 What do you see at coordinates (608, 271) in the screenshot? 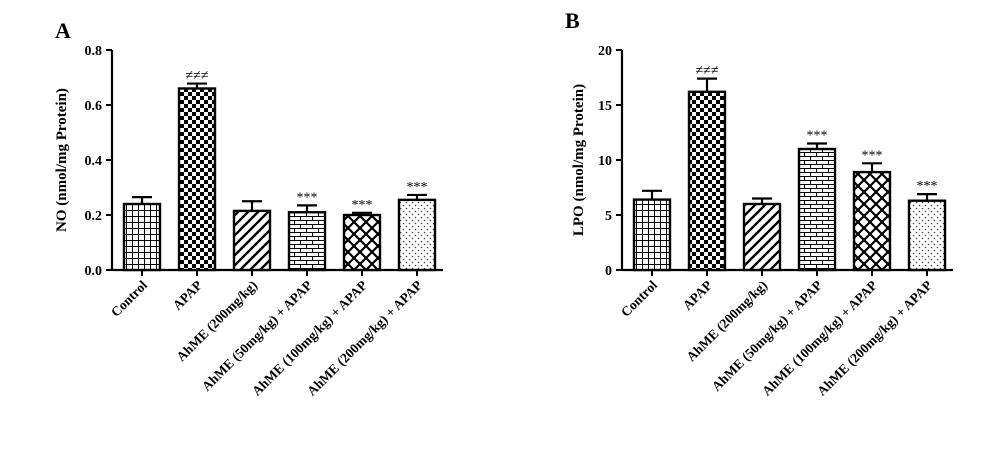
I see `y-tick-label: 0` at bounding box center [608, 271].